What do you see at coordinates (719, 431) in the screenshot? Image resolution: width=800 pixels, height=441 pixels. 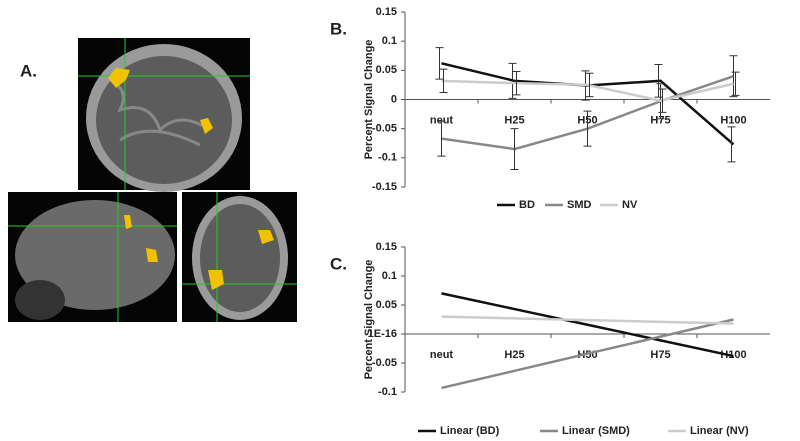 I see `legend-label: Linear (NV)` at bounding box center [719, 431].